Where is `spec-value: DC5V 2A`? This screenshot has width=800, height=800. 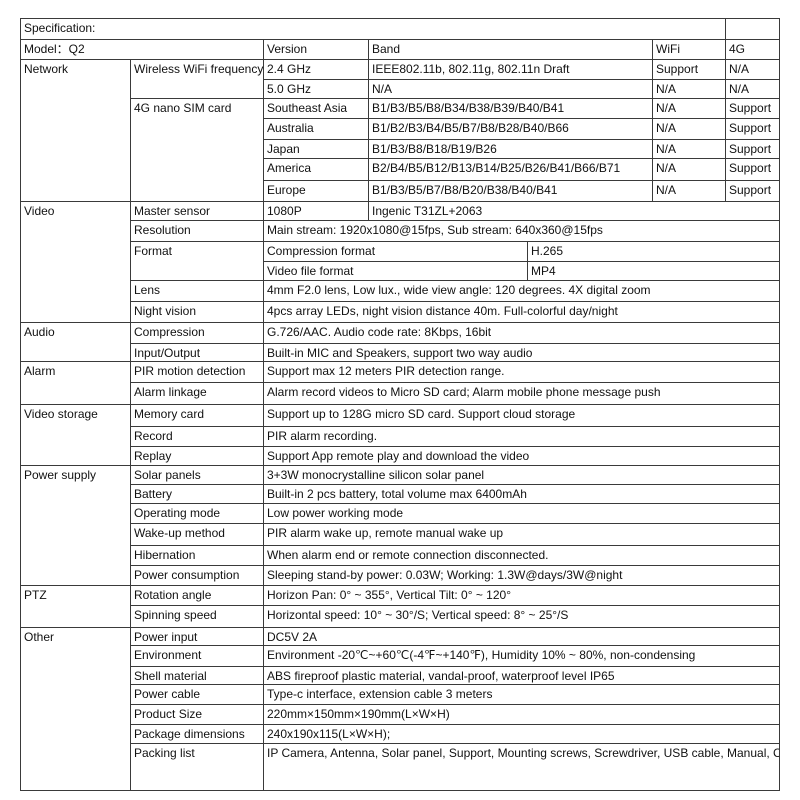 spec-value: DC5V 2A is located at coordinates (521, 636).